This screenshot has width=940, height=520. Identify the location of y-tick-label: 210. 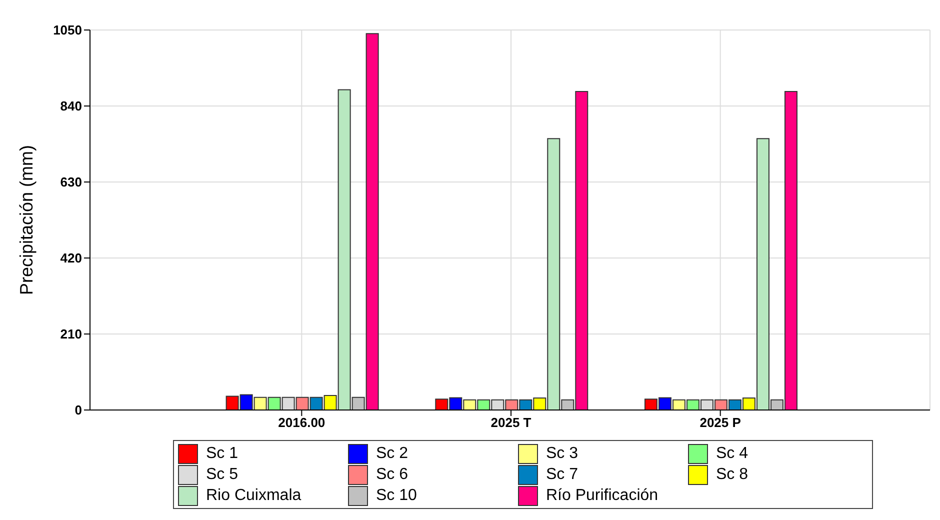
(71, 334).